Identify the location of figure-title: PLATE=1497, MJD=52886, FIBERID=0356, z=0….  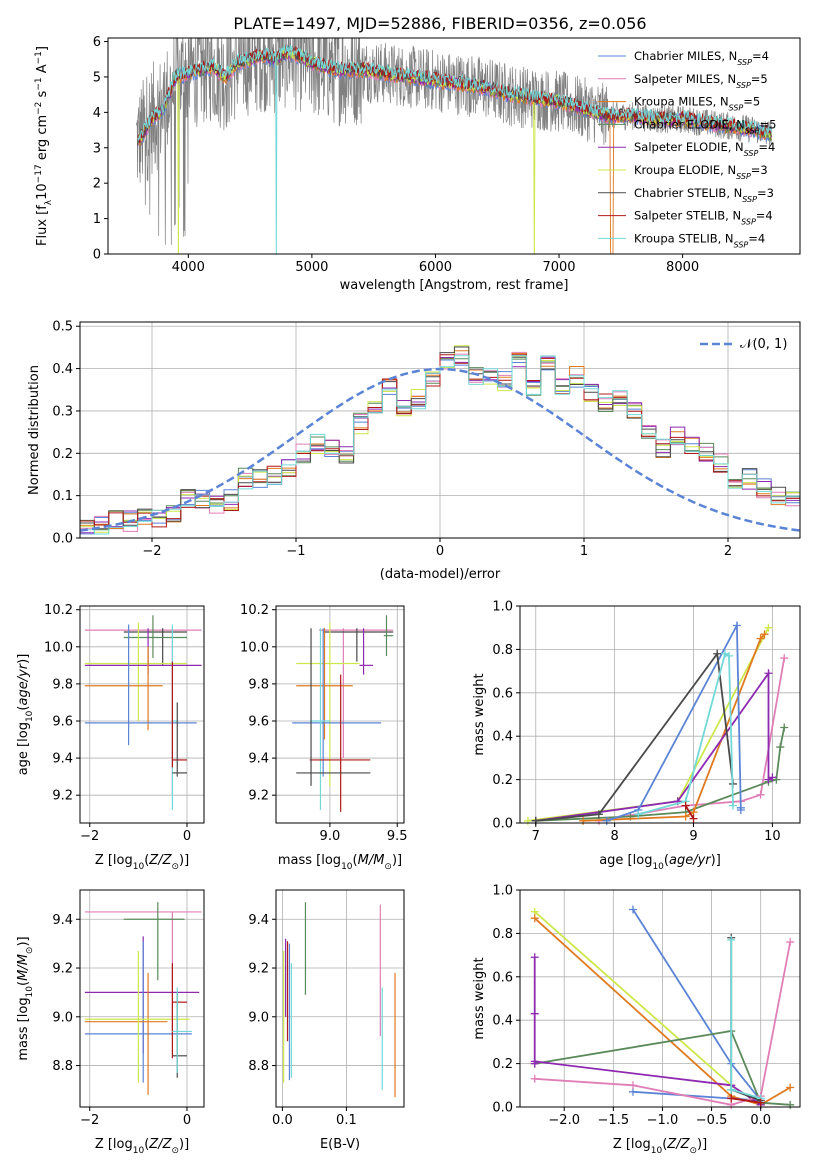
(439, 23).